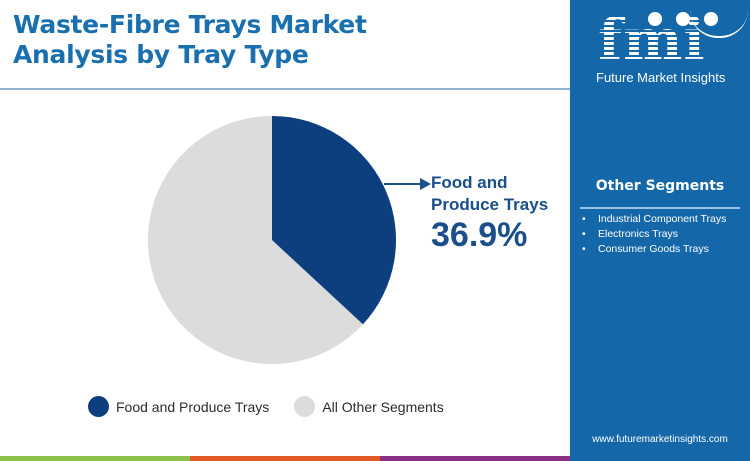 This screenshot has width=750, height=461. I want to click on callout-label-line-1: Food and, so click(469, 182).